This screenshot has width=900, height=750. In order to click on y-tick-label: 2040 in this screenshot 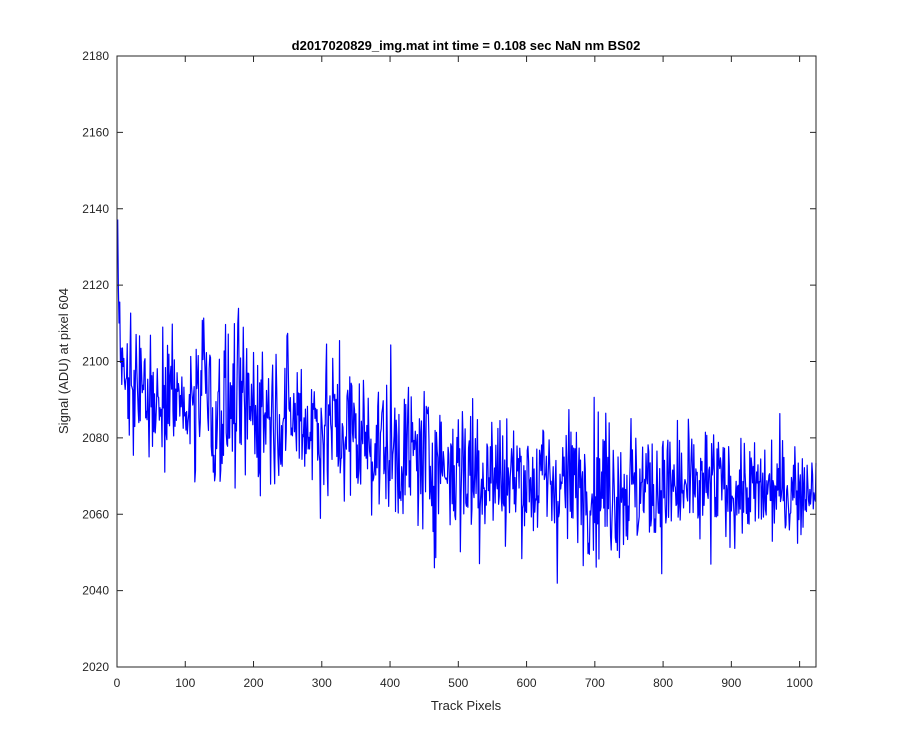, I will do `click(95, 591)`.